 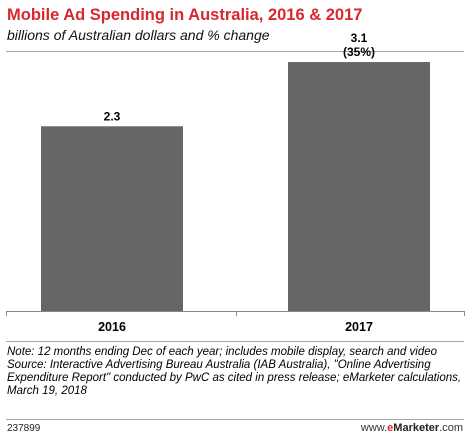 What do you see at coordinates (235, 341) in the screenshot?
I see `bottom-divider` at bounding box center [235, 341].